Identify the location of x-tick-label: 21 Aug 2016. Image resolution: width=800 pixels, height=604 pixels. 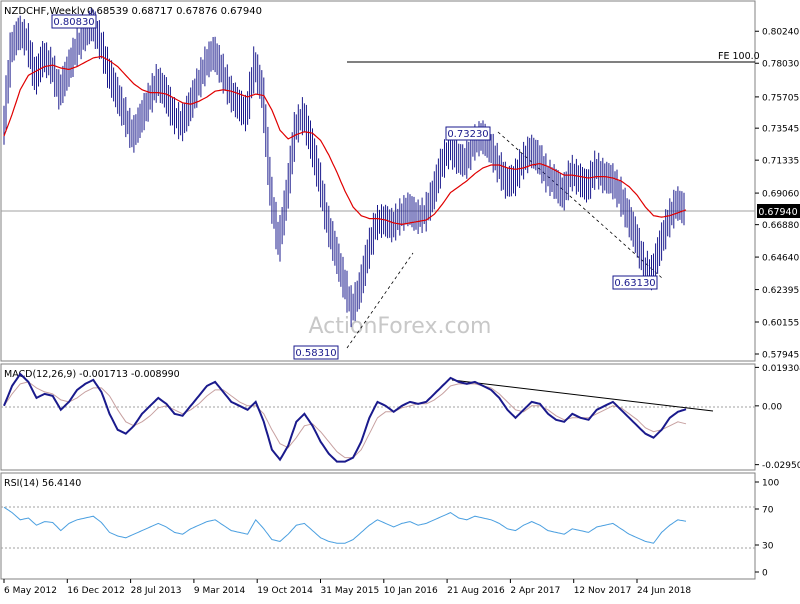
(476, 591).